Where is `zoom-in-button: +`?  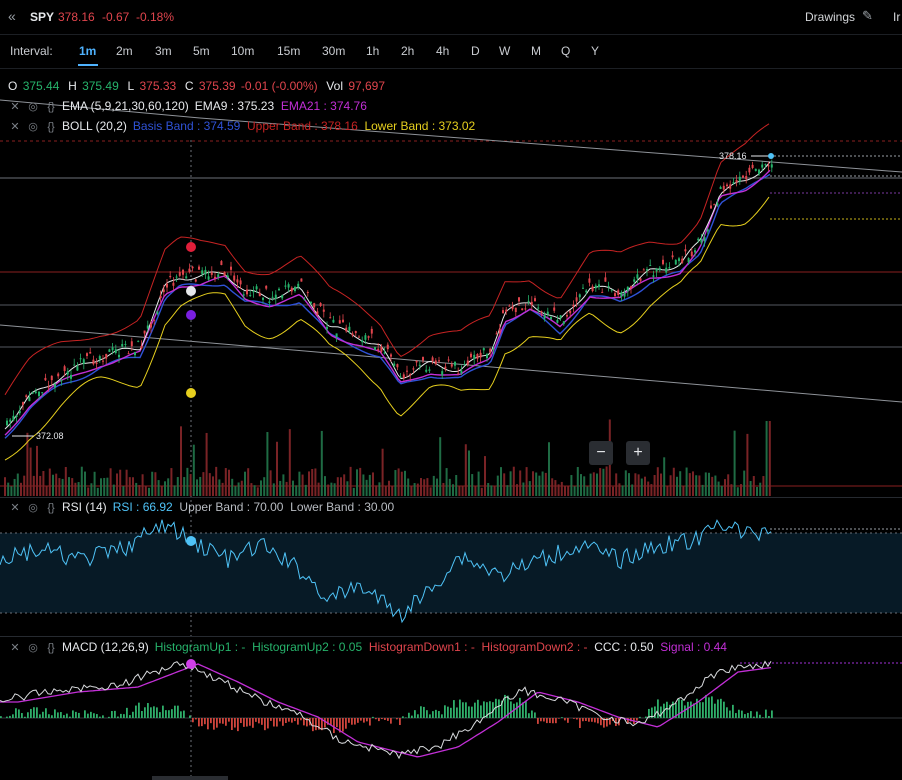 zoom-in-button: + is located at coordinates (638, 453).